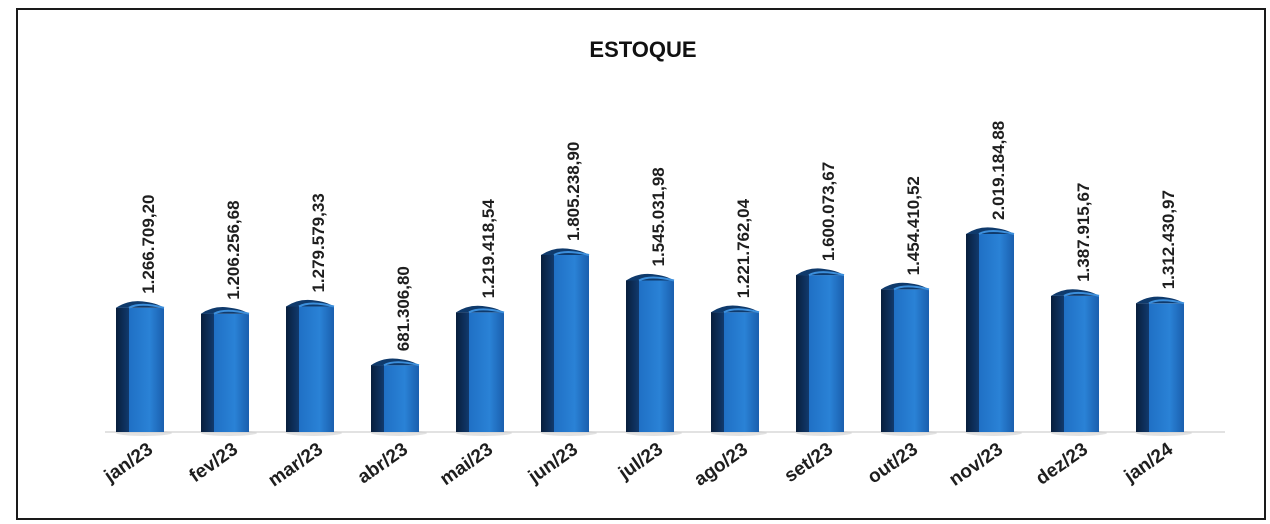 The width and height of the screenshot is (1270, 524). I want to click on bar-value-label: 1.454.410,52, so click(913, 225).